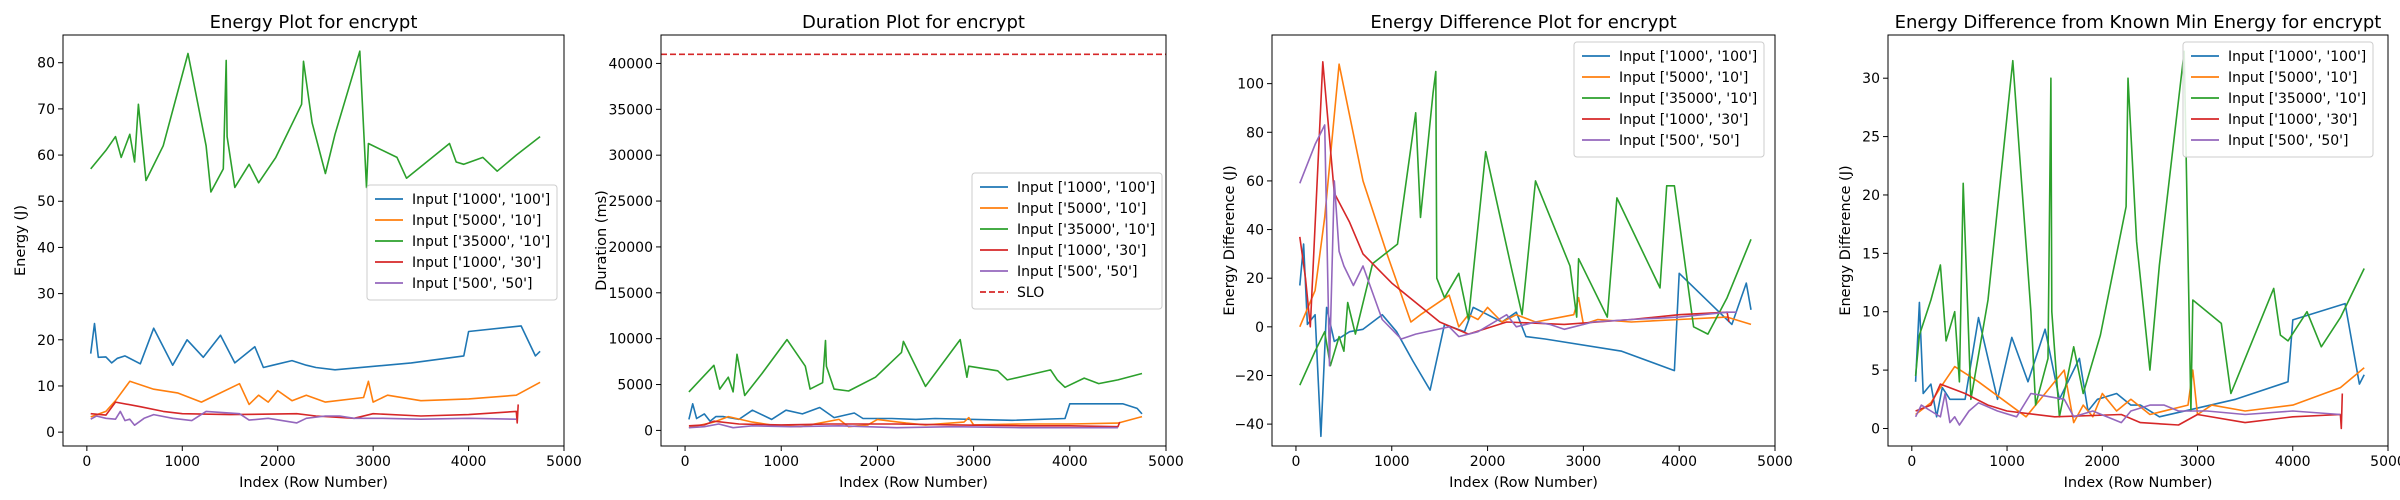 The width and height of the screenshot is (2400, 500). I want to click on y-axis-label: Duration (ms), so click(602, 240).